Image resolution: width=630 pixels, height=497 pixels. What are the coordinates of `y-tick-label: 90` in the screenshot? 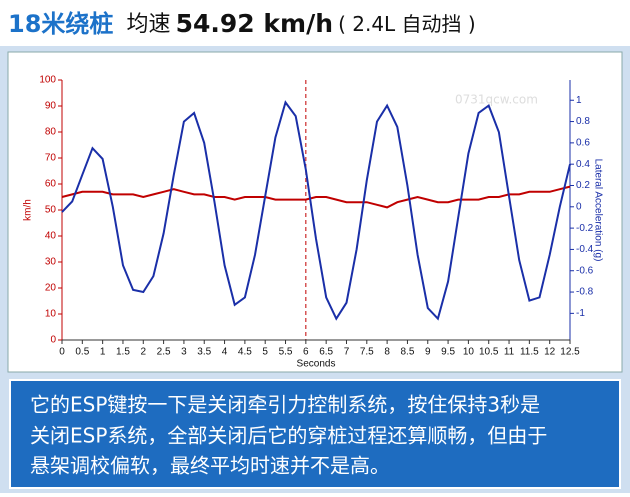 It's located at (51, 106).